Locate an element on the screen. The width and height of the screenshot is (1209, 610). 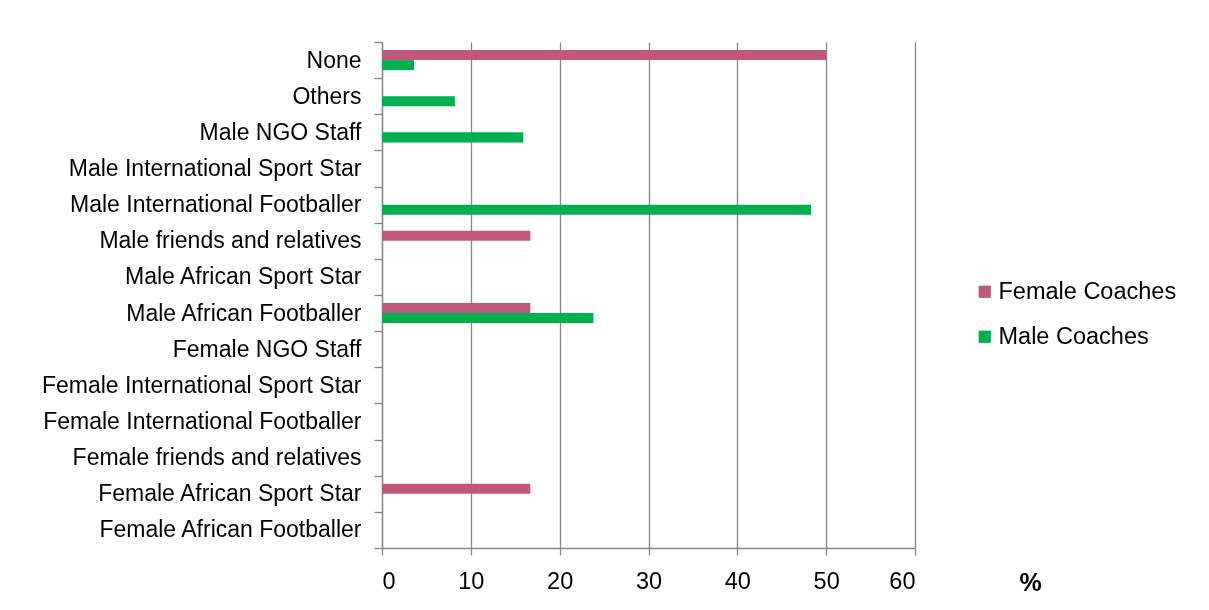
legend-label: Female Coaches is located at coordinates (1087, 290).